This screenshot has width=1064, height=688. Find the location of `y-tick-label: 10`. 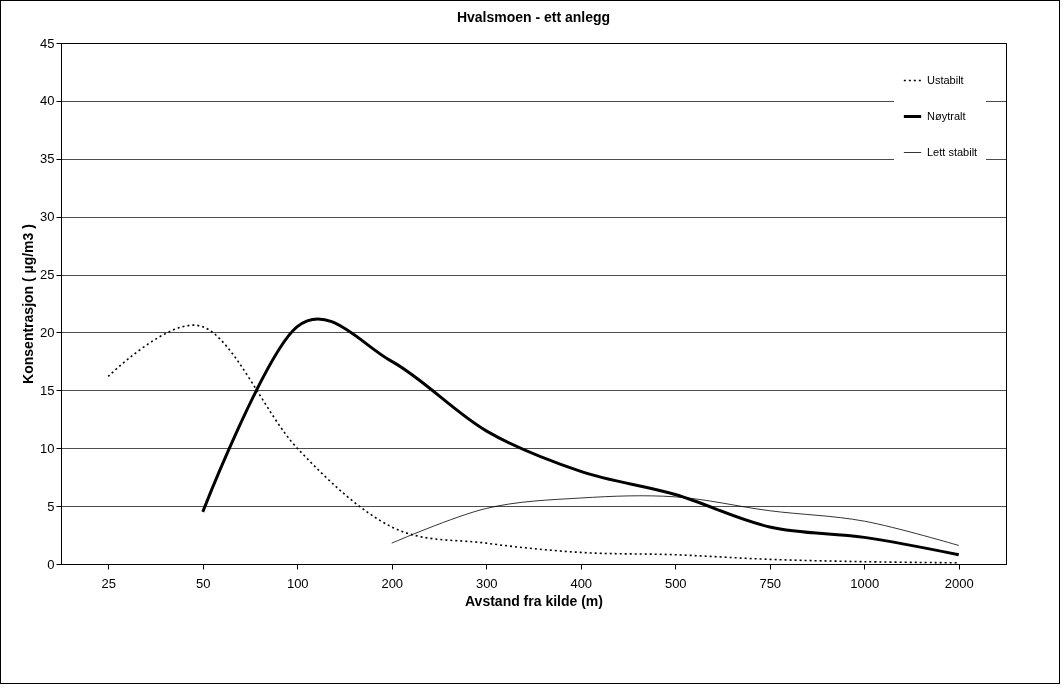

y-tick-label: 10 is located at coordinates (47, 448).